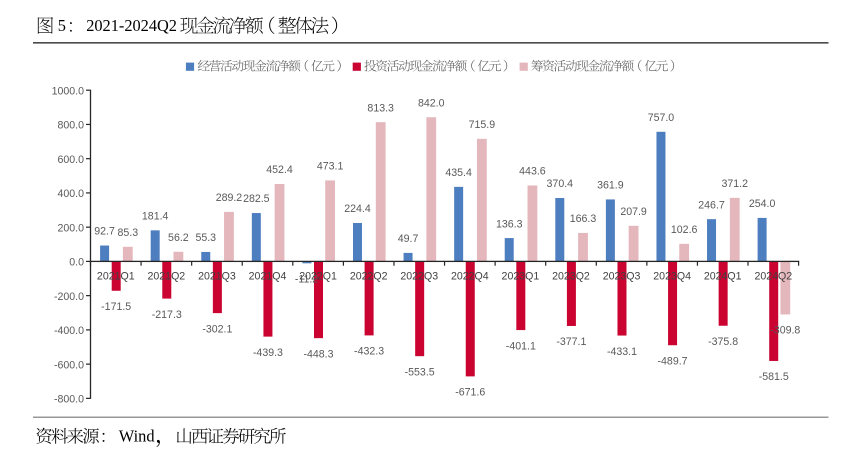 This screenshot has width=851, height=449. Describe the element at coordinates (723, 277) in the screenshot. I see `svg-text: 2024Q1` at that location.